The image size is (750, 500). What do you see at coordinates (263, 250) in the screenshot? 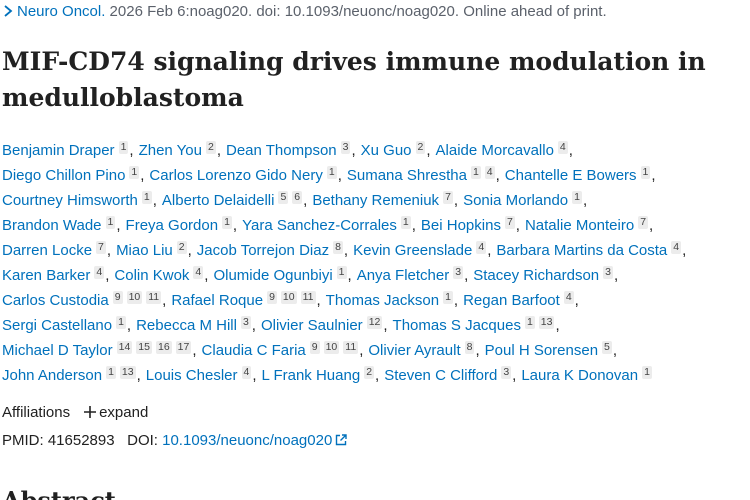
I see `author-name: Jacob Torrejon Diaz` at bounding box center [263, 250].